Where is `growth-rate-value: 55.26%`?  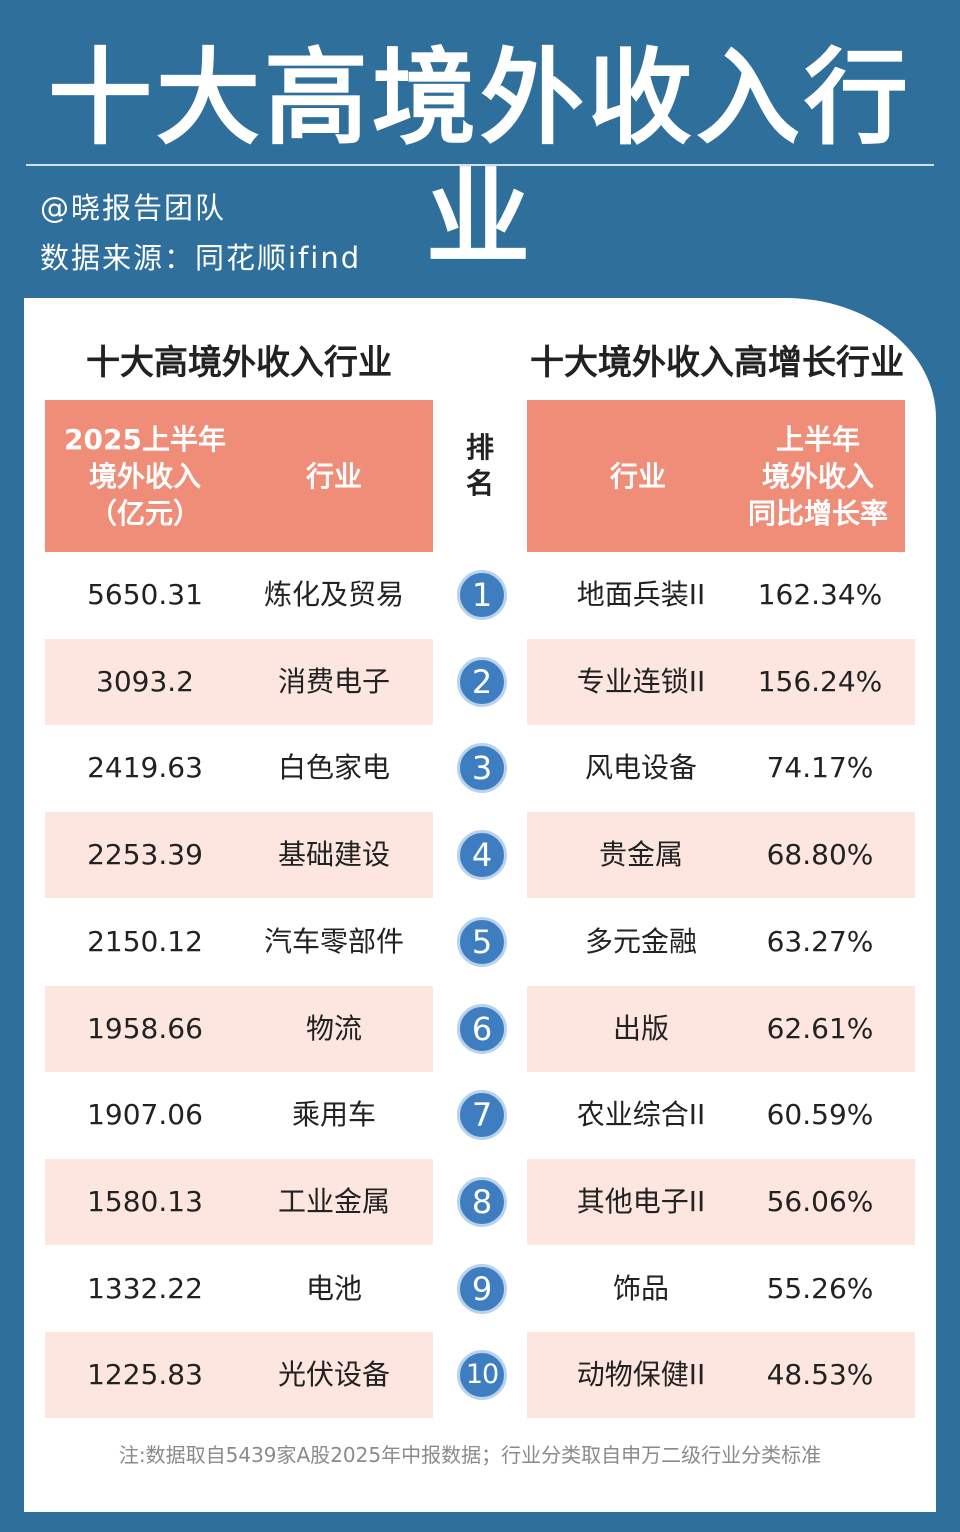
growth-rate-value: 55.26% is located at coordinates (820, 1288).